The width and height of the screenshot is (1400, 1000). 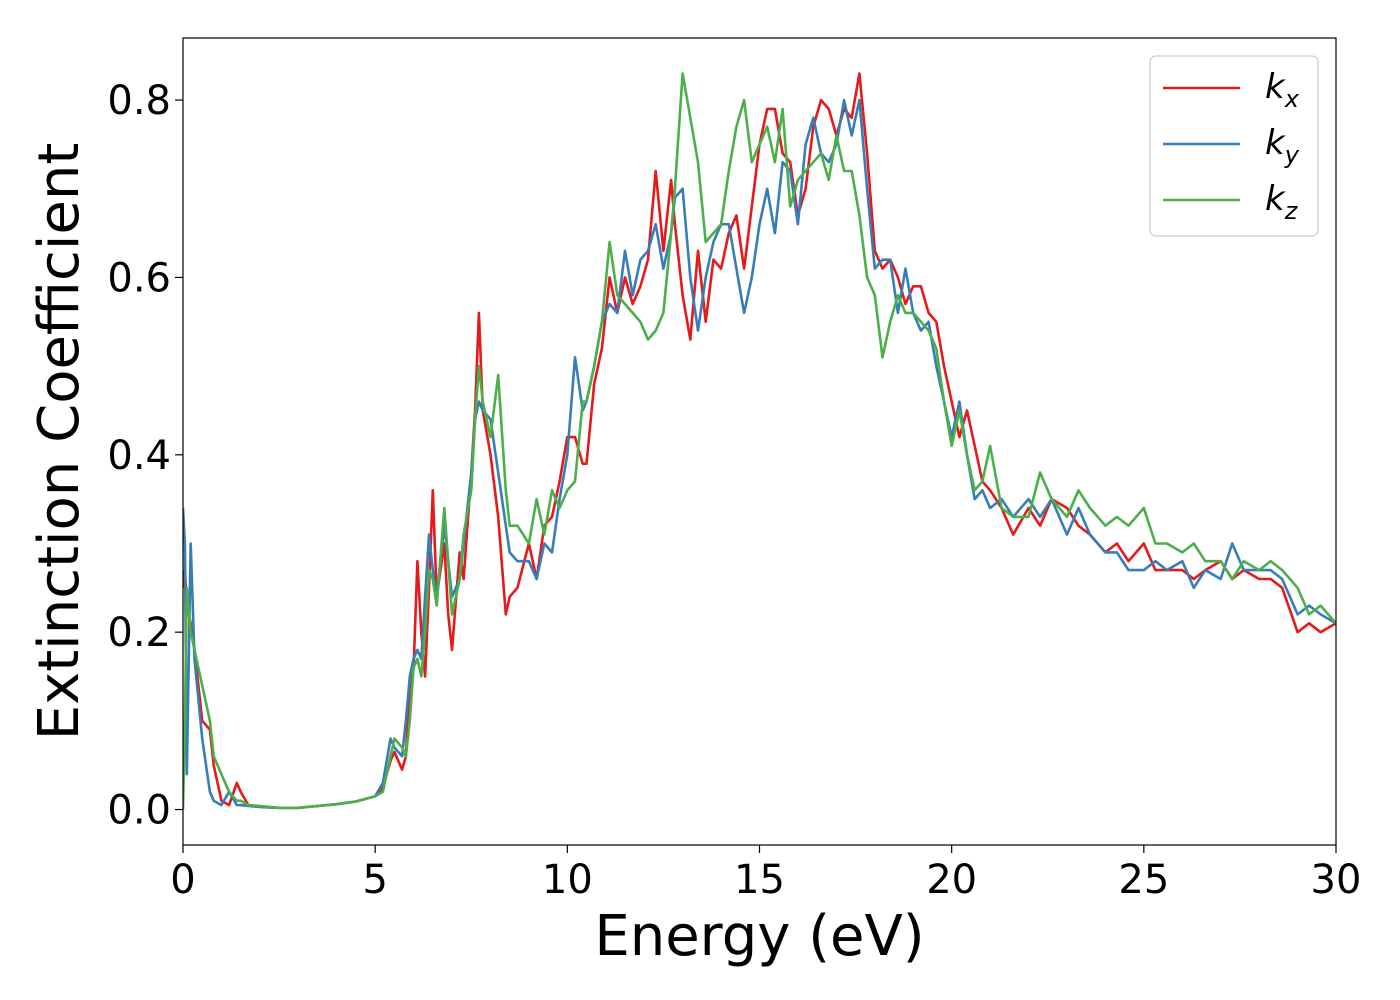 I want to click on legend-label-kz: kz, so click(x=1282, y=202).